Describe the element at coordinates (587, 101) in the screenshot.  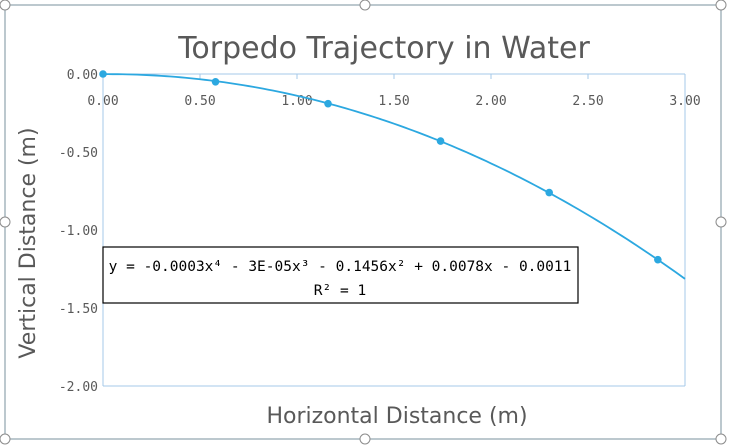
I see `x-tick-label: 2.50` at that location.